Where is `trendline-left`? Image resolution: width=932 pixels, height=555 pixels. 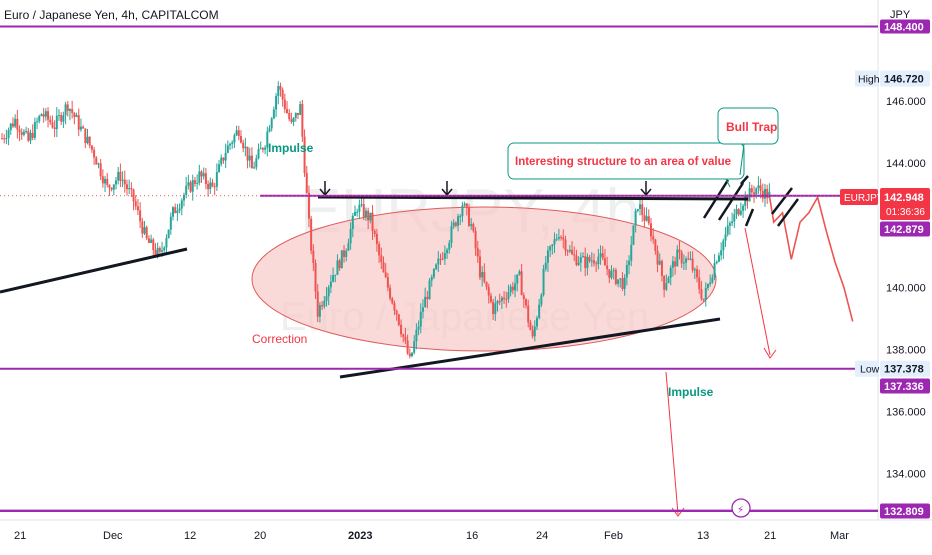
trendline-left is located at coordinates (94, 270).